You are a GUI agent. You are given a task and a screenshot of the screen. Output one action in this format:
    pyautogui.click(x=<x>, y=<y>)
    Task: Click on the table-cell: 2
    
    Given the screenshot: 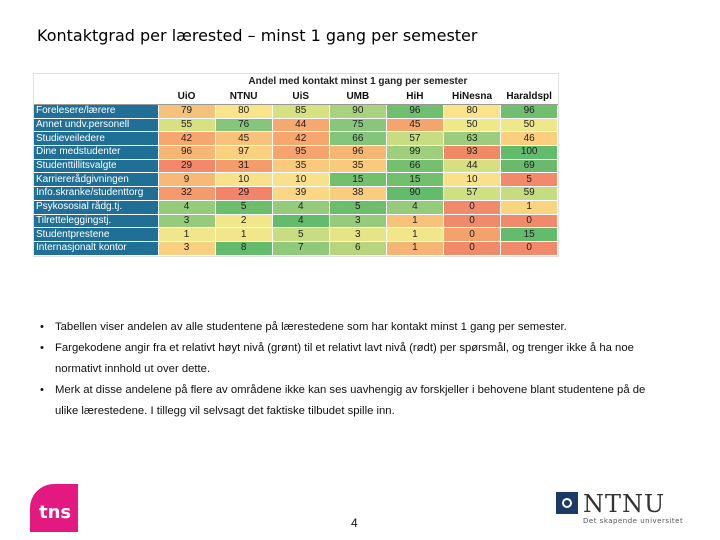 What is the action you would take?
    pyautogui.click(x=244, y=221)
    